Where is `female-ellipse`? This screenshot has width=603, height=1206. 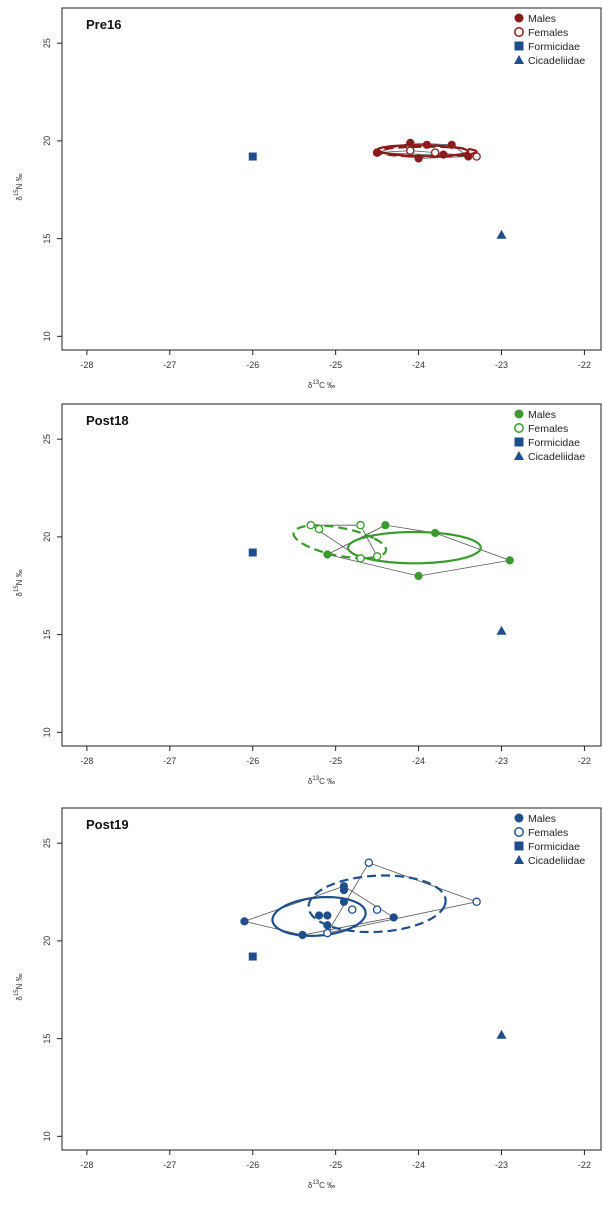 female-ellipse is located at coordinates (377, 904).